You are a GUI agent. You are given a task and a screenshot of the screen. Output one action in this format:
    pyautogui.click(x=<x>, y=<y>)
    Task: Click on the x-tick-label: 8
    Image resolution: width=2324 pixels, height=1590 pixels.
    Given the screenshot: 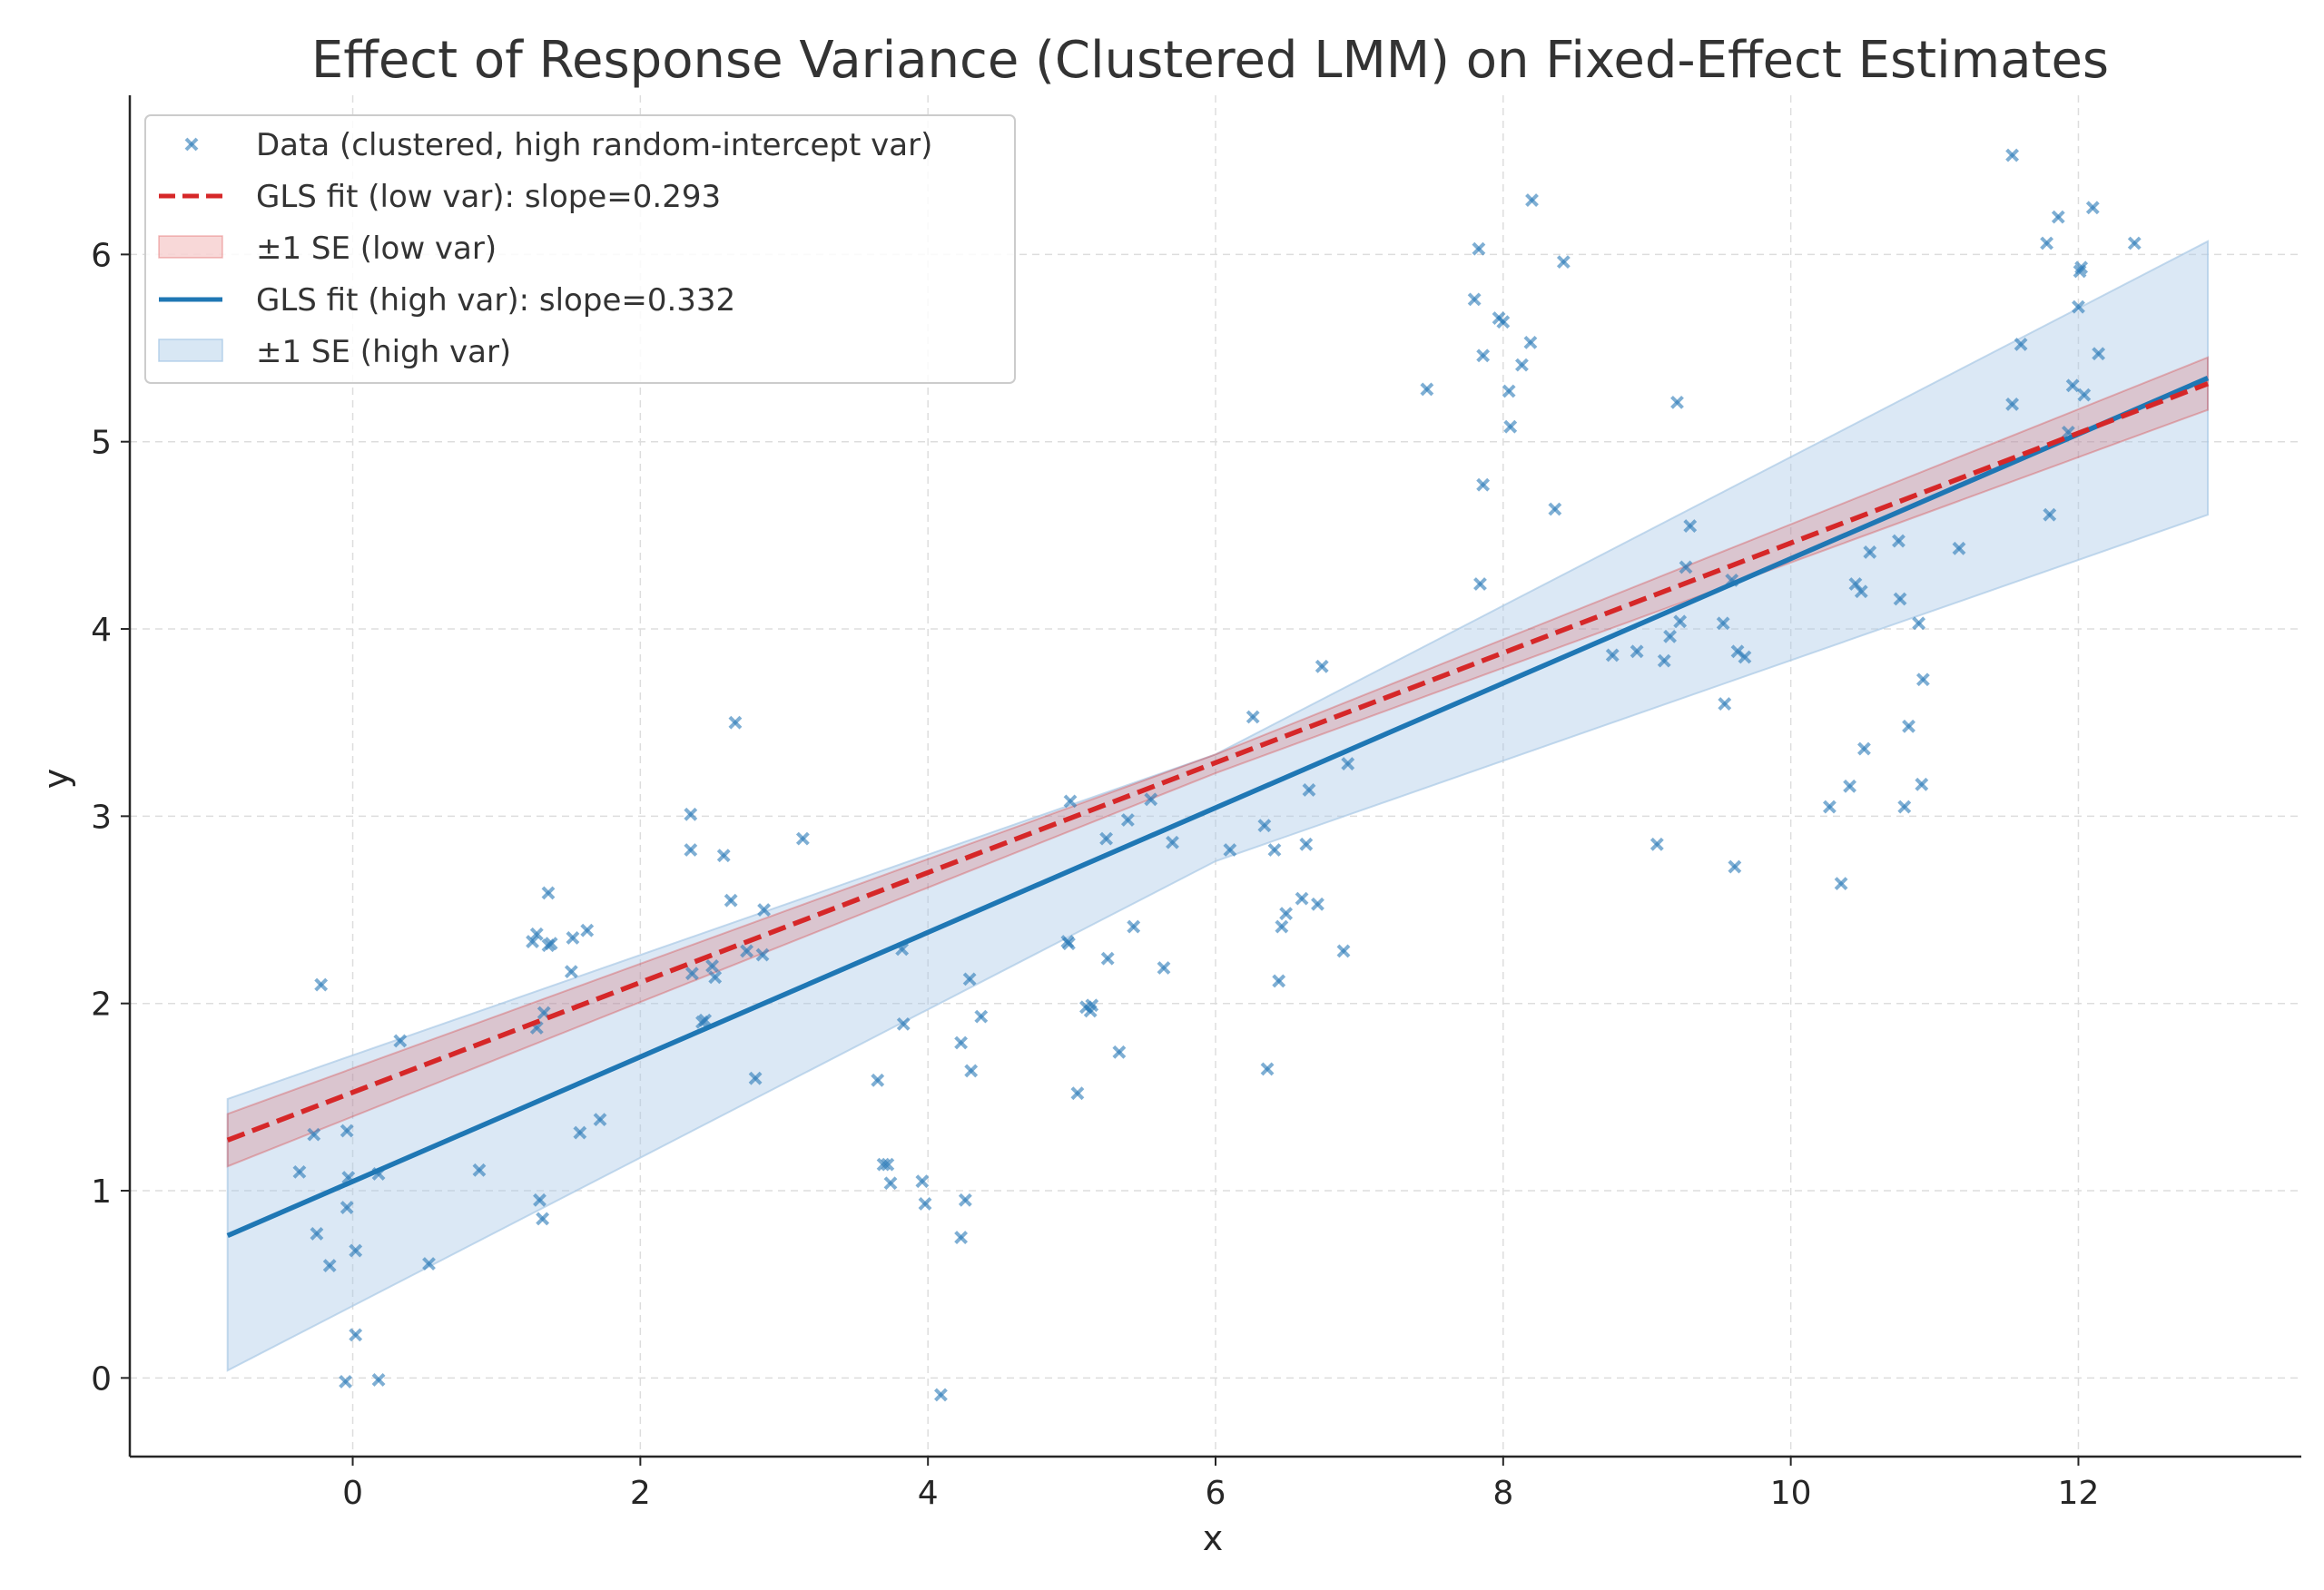 What is the action you would take?
    pyautogui.click(x=1502, y=1493)
    